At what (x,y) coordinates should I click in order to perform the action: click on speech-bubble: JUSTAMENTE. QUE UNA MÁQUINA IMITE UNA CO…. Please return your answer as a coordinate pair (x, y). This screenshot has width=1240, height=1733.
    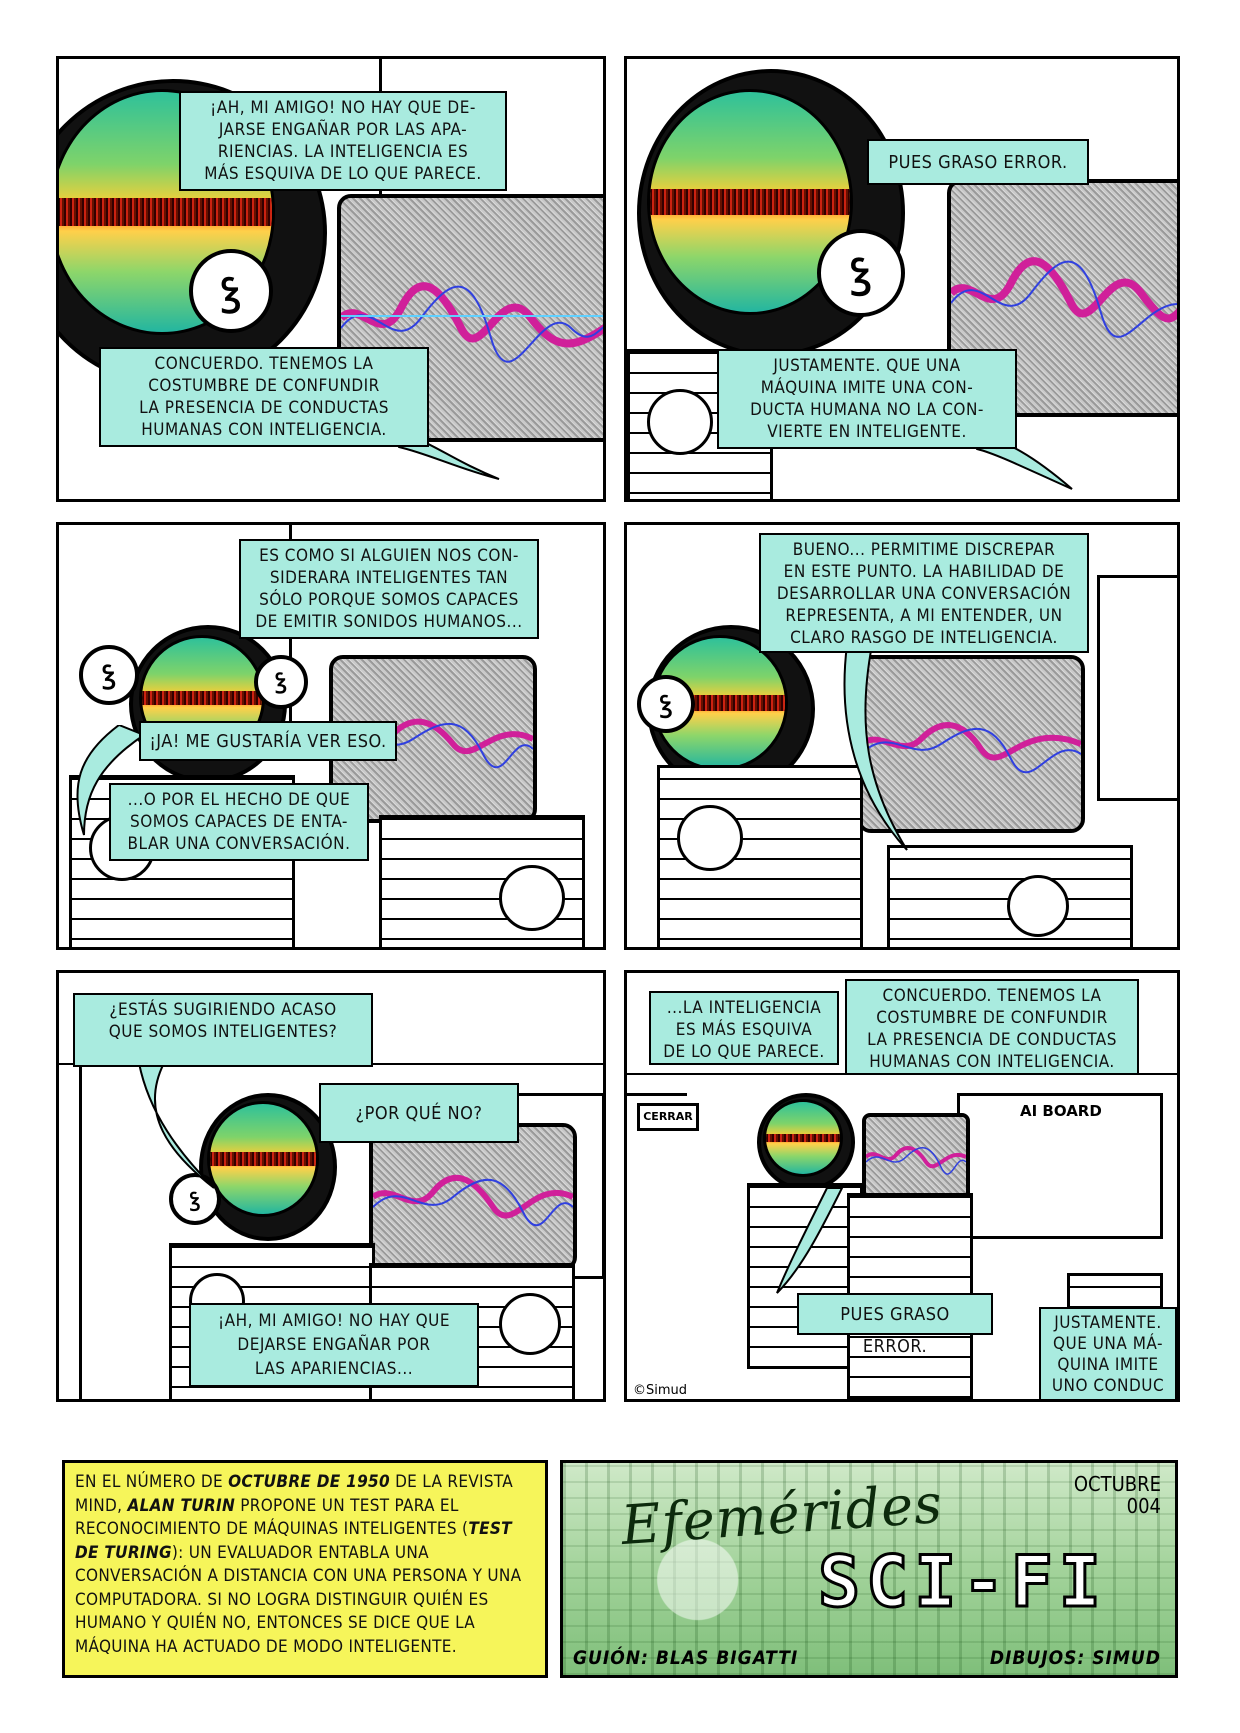
    Looking at the image, I should click on (867, 399).